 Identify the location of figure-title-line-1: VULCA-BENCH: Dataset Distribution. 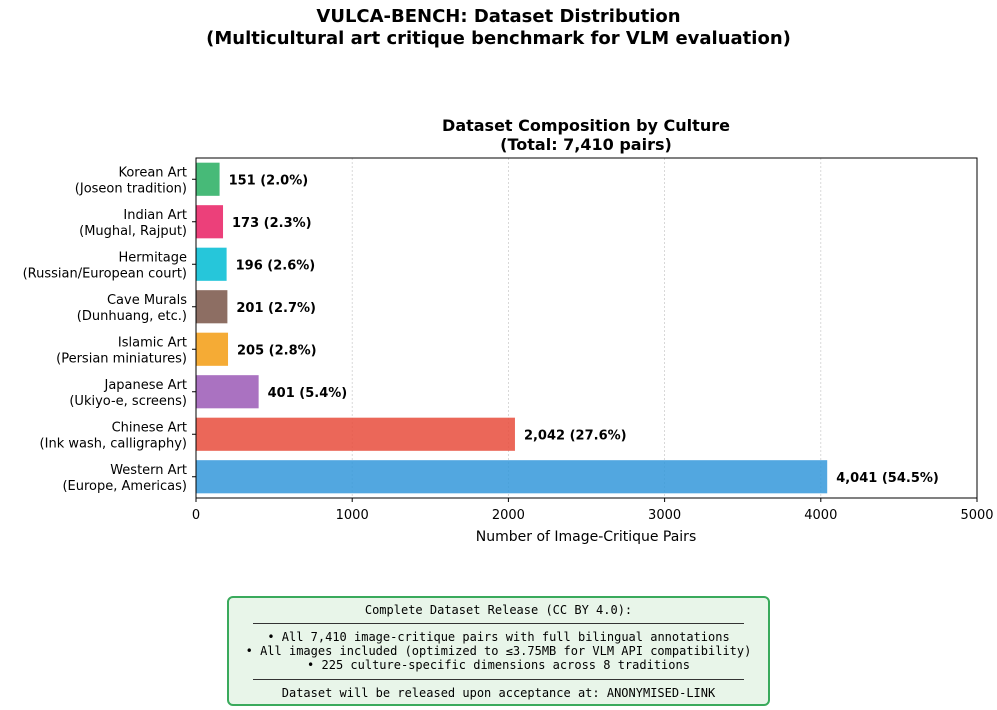
(498, 16).